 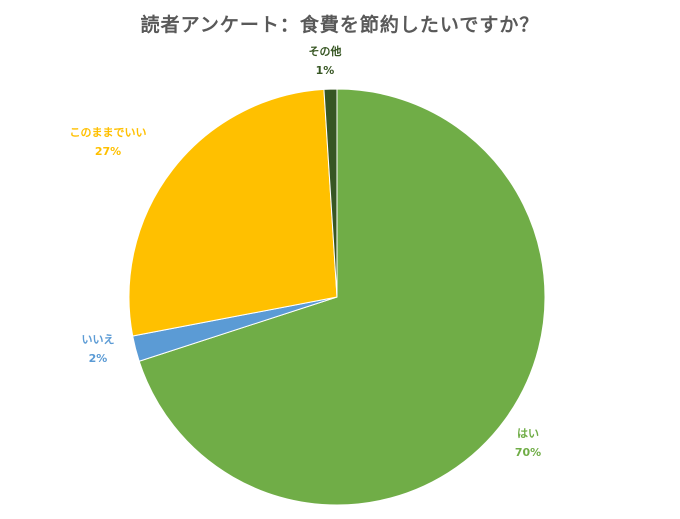 What do you see at coordinates (98, 358) in the screenshot?
I see `slice-label-value-2: 2%` at bounding box center [98, 358].